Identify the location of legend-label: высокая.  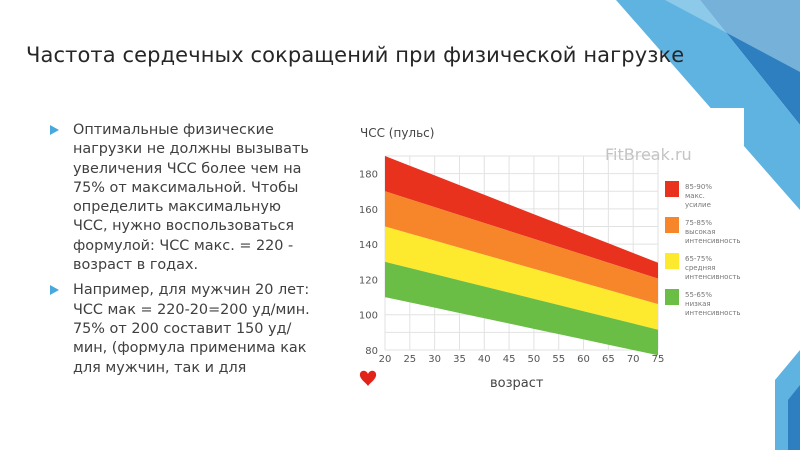
(700, 232).